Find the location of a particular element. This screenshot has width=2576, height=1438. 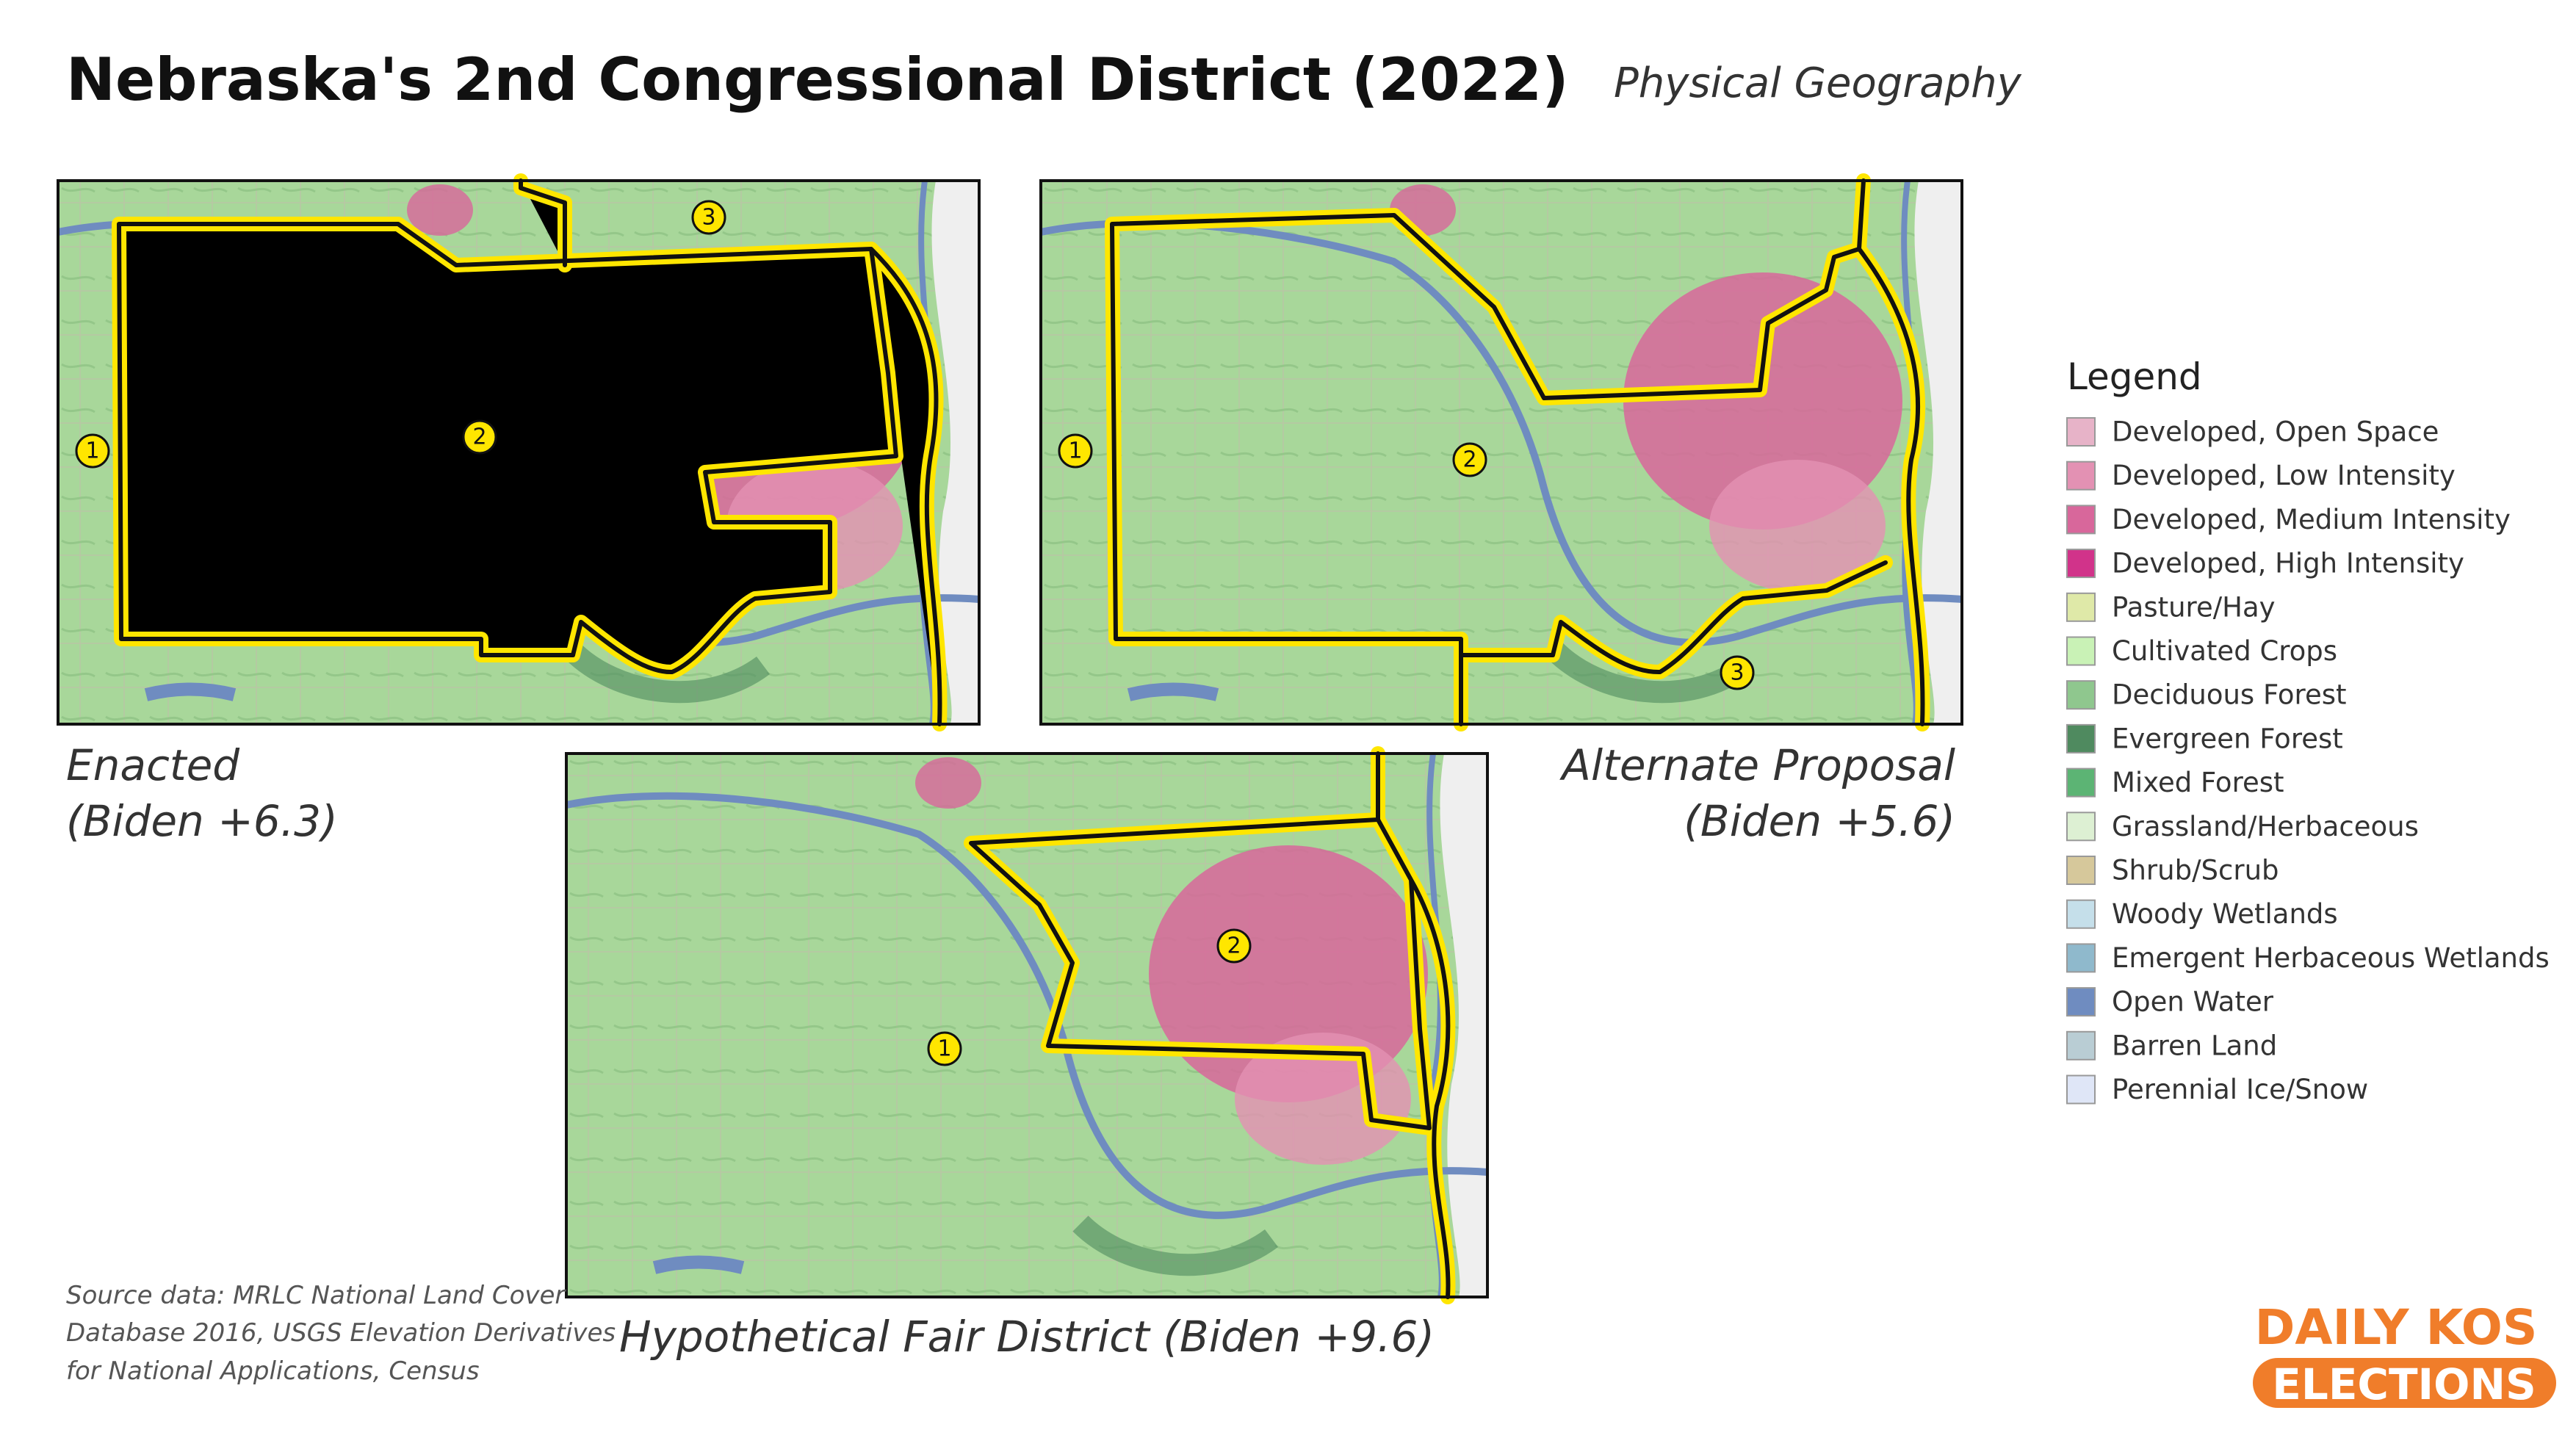

legend-label: Perennial Ice/Snow is located at coordinates (2240, 1089).